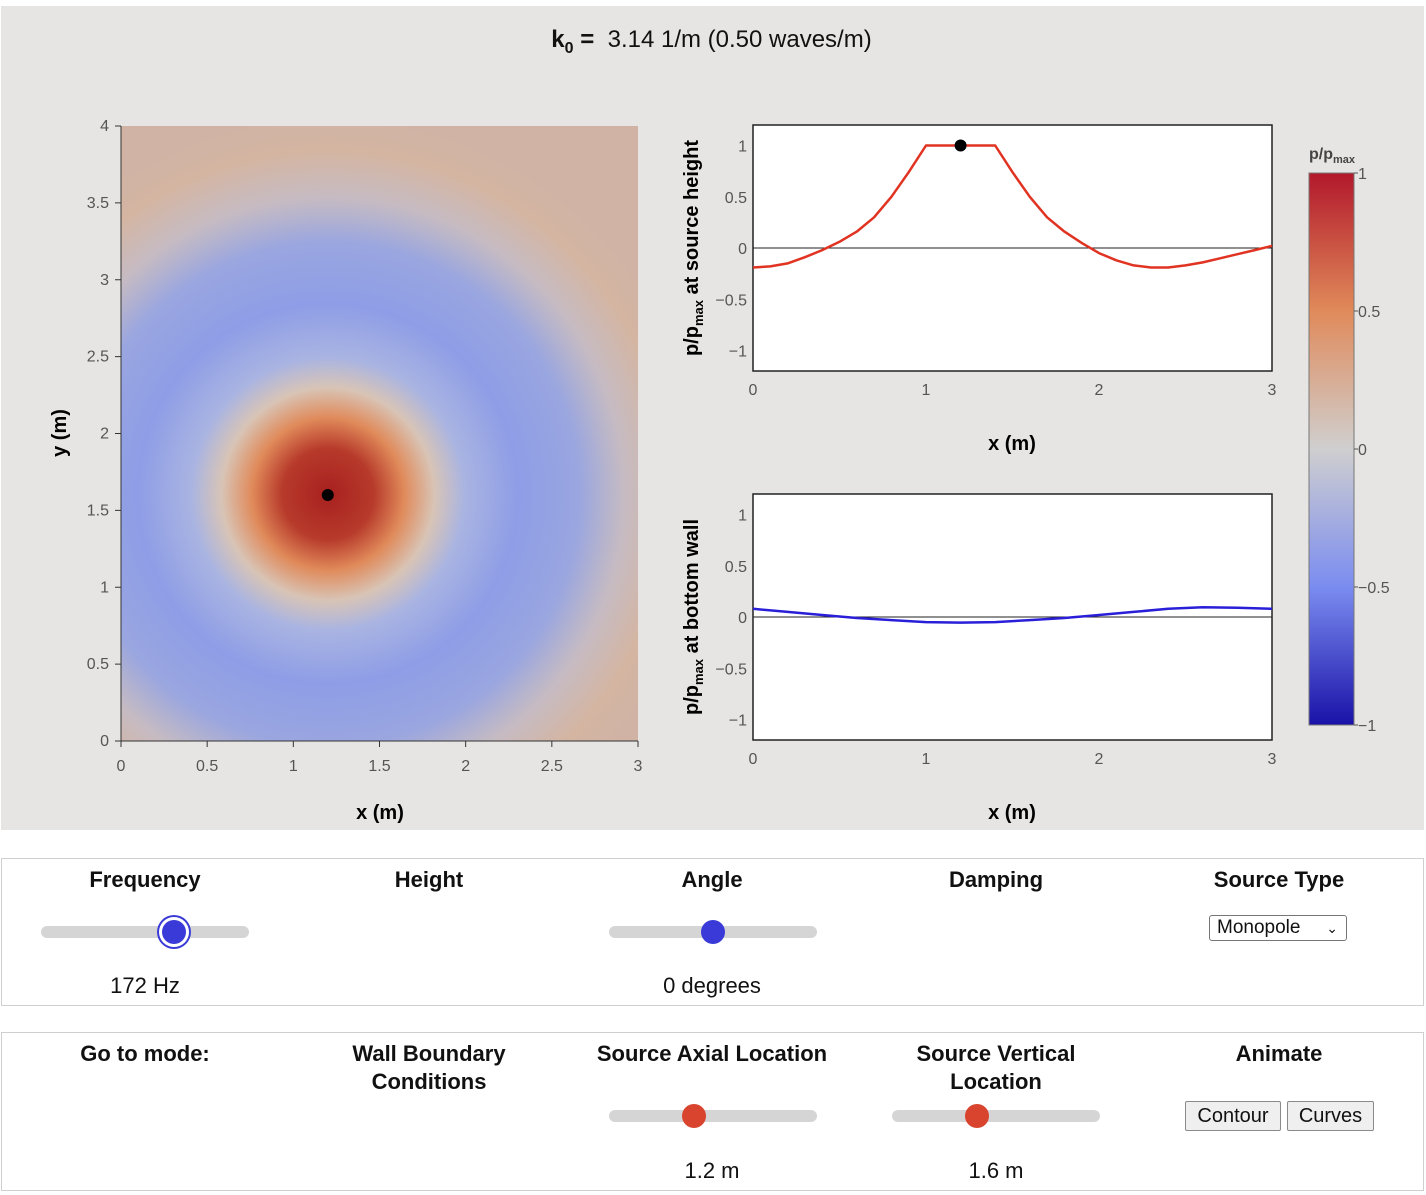 This screenshot has height=1195, width=1426. I want to click on contour-y-tick-label: 3, so click(104, 280).